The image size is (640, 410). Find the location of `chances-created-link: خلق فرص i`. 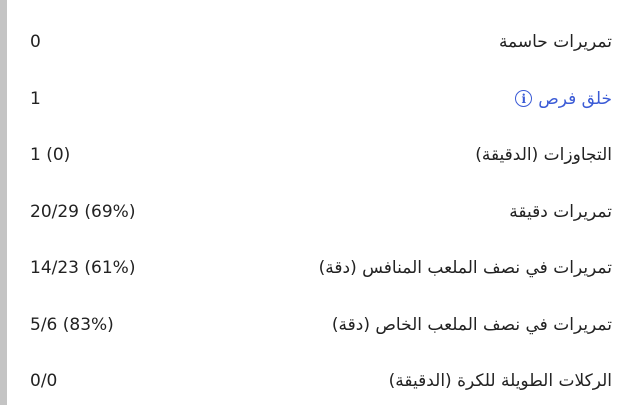

chances-created-link: خلق فرص i is located at coordinates (563, 99).